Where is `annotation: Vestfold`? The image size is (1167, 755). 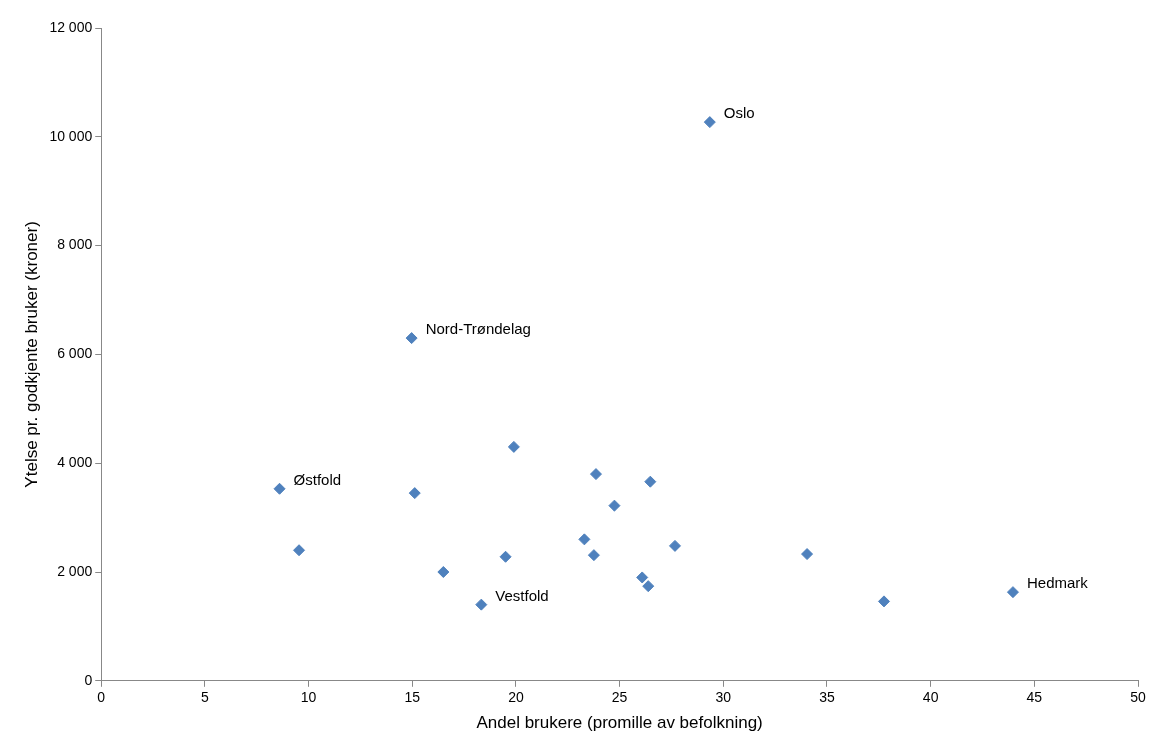
annotation: Vestfold is located at coordinates (522, 595).